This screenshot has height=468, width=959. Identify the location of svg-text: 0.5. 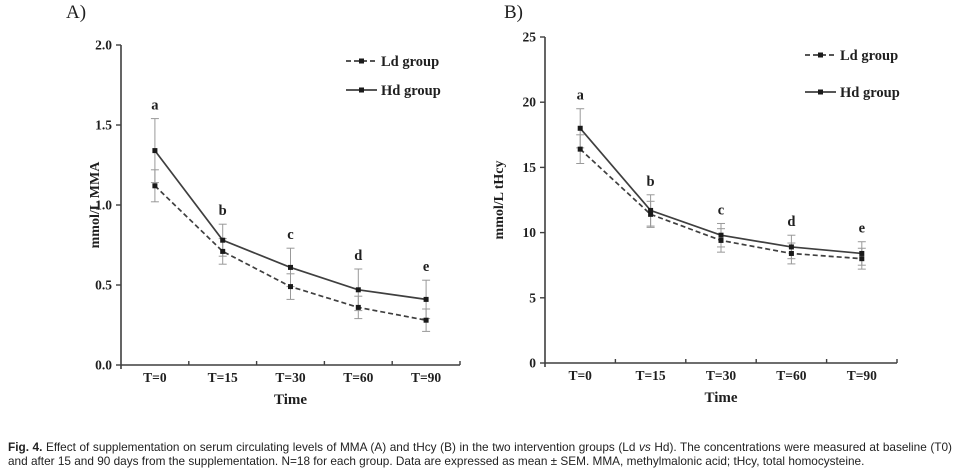
(103, 285).